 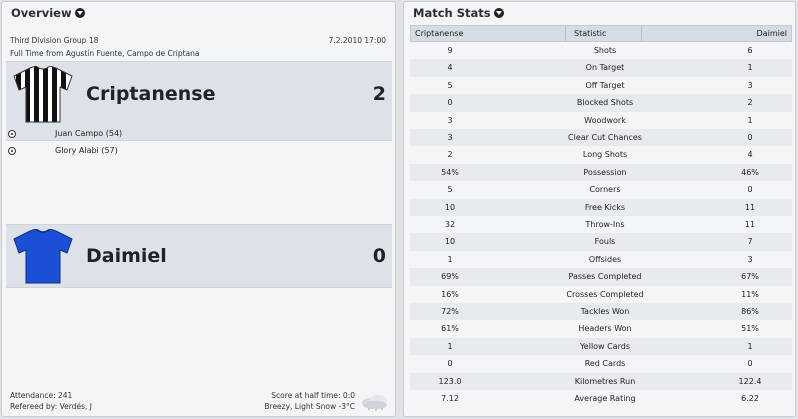 I want to click on stat-home-value: 9, so click(x=450, y=50).